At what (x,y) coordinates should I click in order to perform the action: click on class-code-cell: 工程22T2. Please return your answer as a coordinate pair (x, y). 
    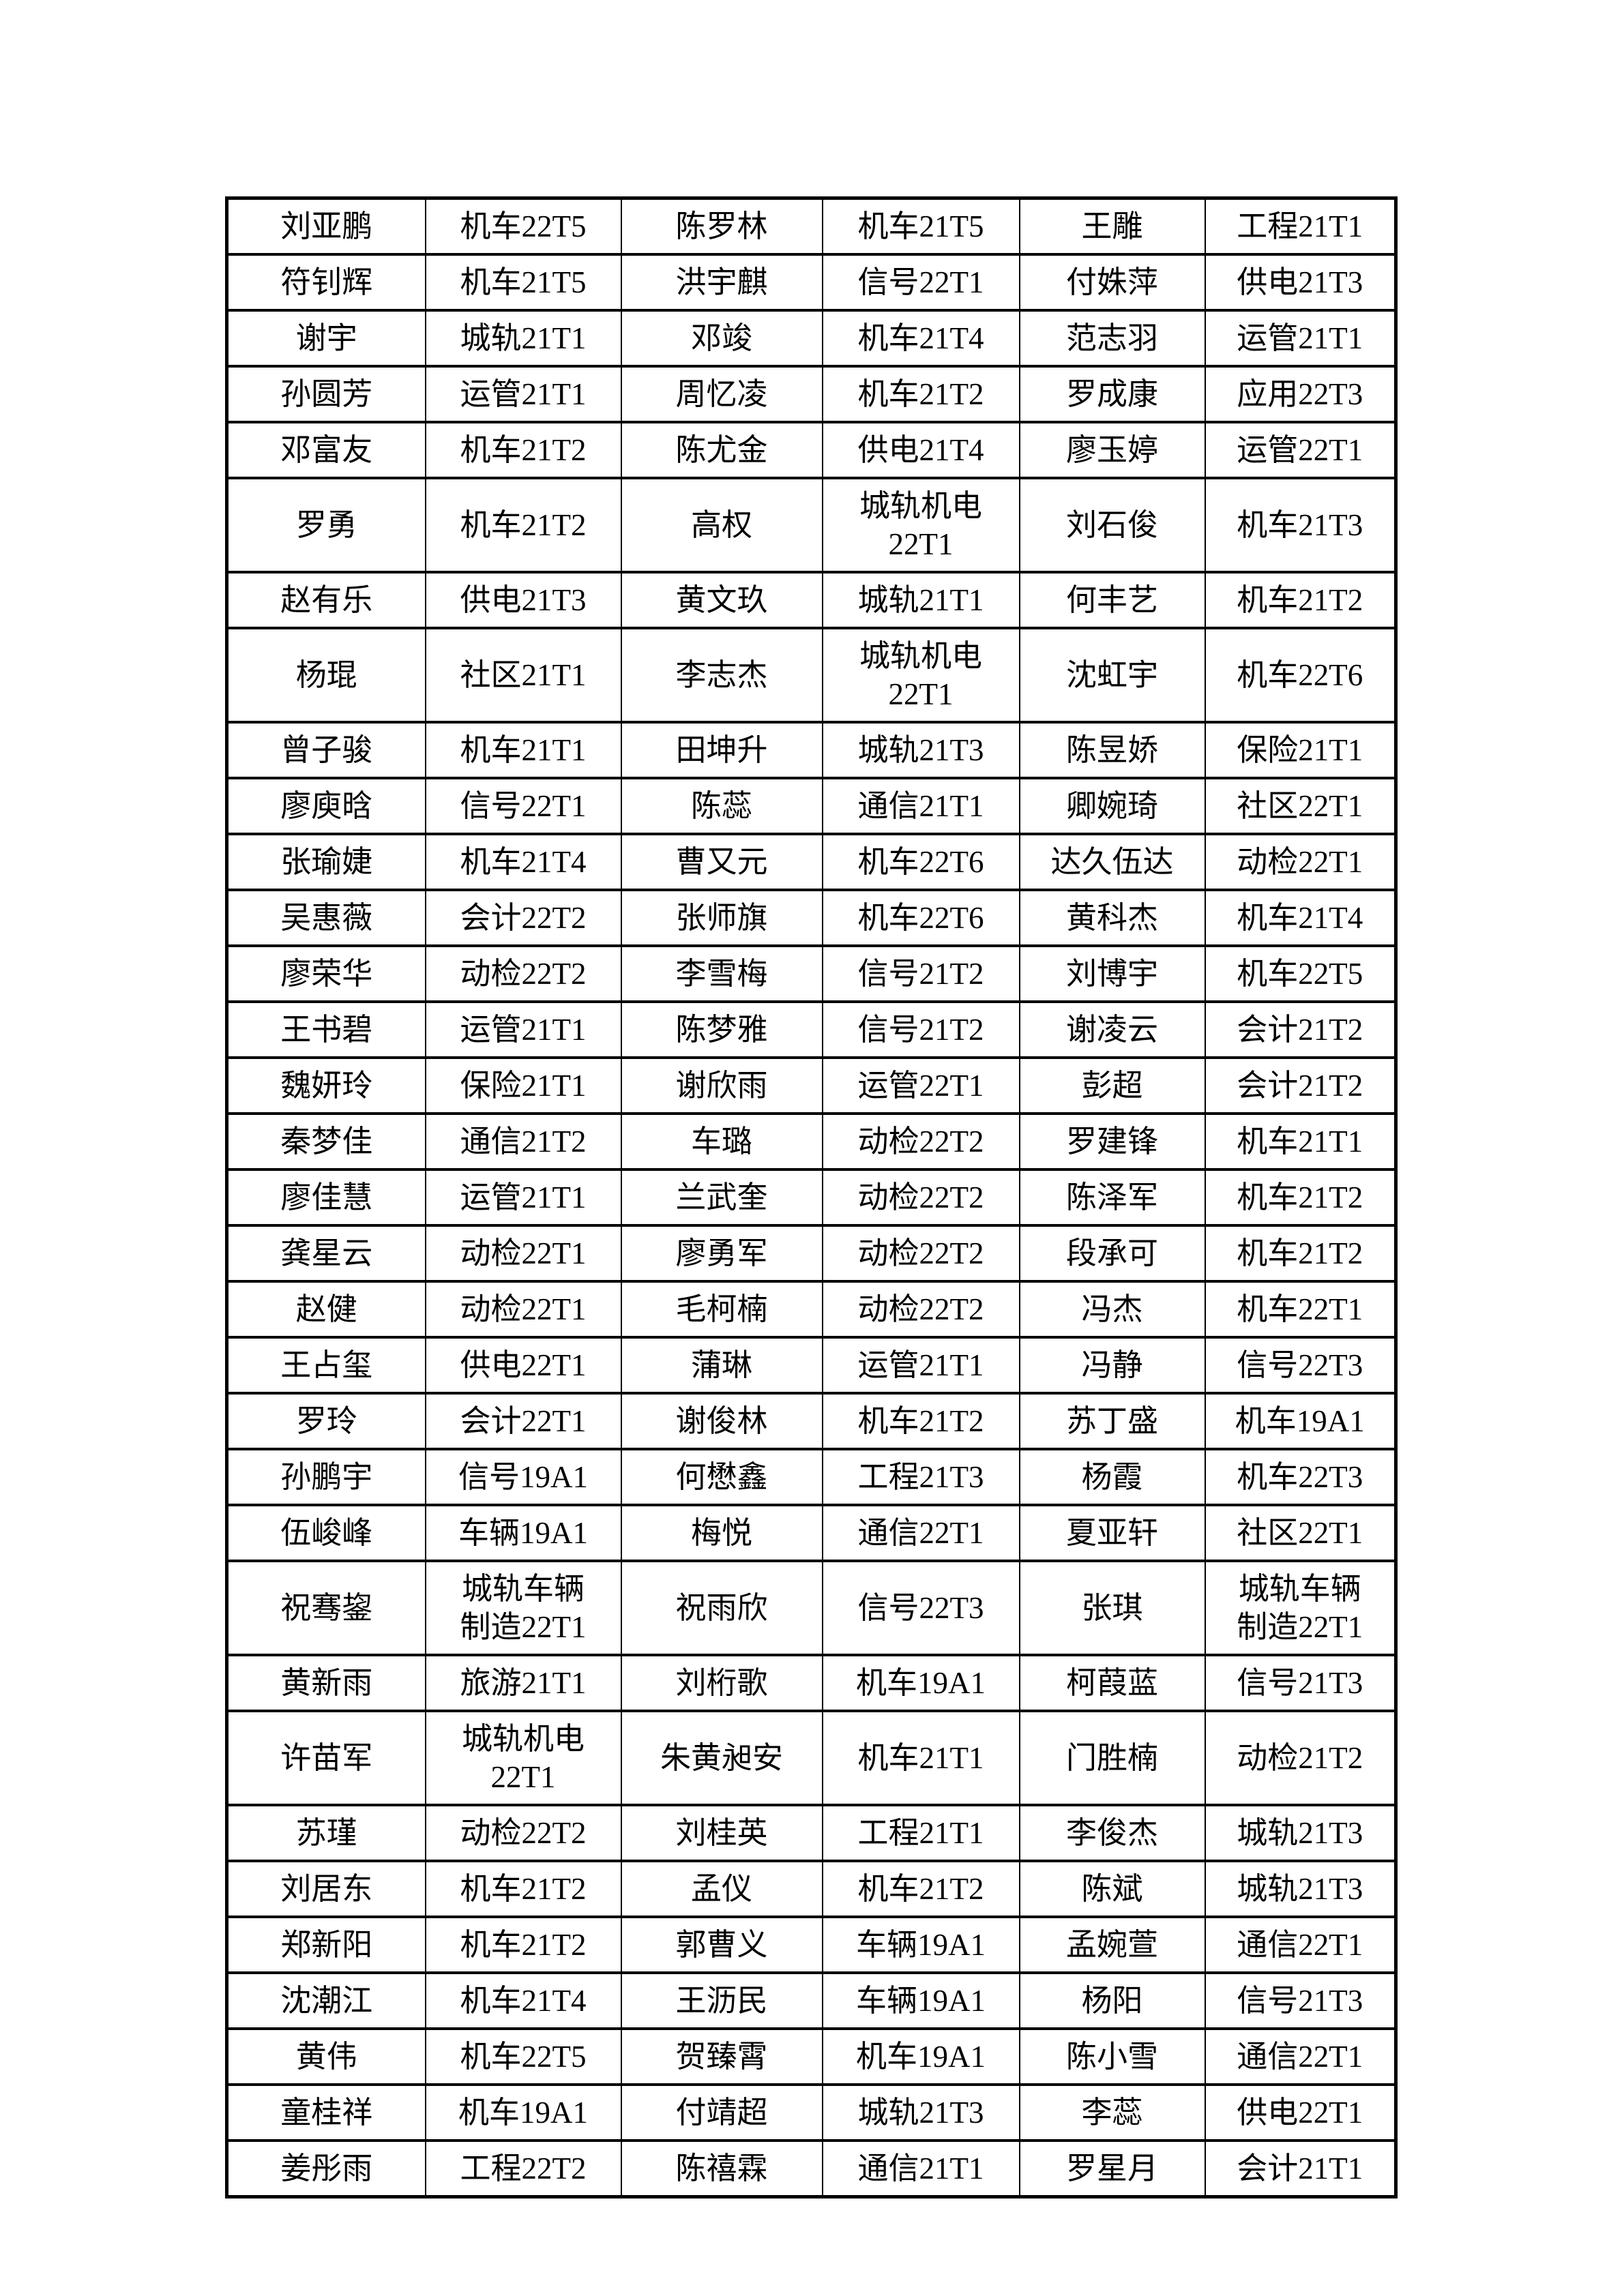
    Looking at the image, I should click on (523, 2168).